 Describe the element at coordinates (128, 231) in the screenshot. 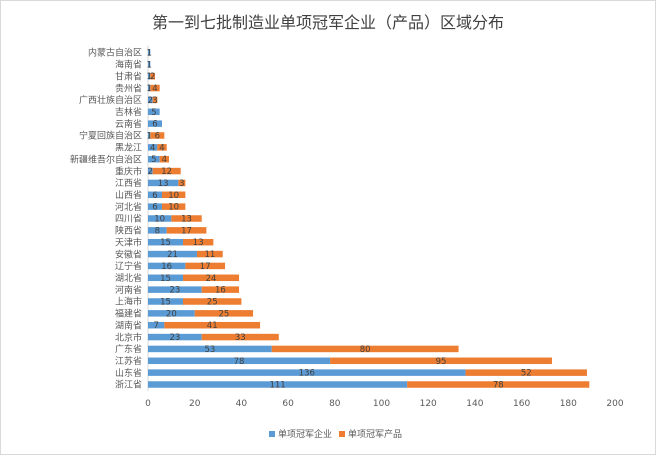

I see `category-label: 陕西省` at that location.